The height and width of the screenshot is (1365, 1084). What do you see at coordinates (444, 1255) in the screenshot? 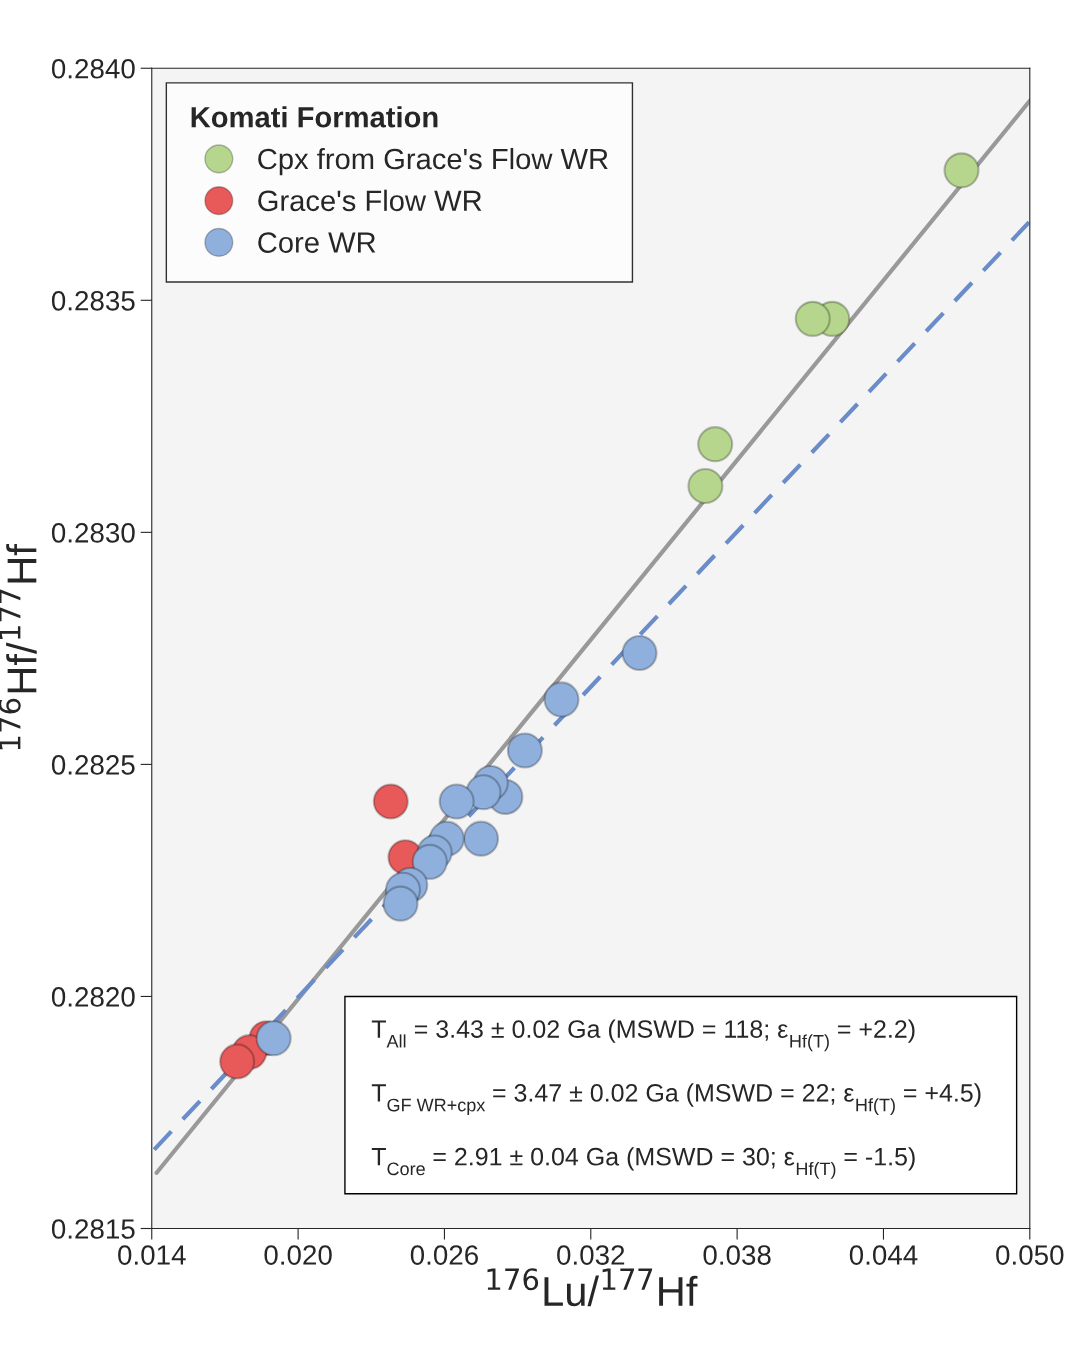
I see `x-tick-label: 0.026` at bounding box center [444, 1255].